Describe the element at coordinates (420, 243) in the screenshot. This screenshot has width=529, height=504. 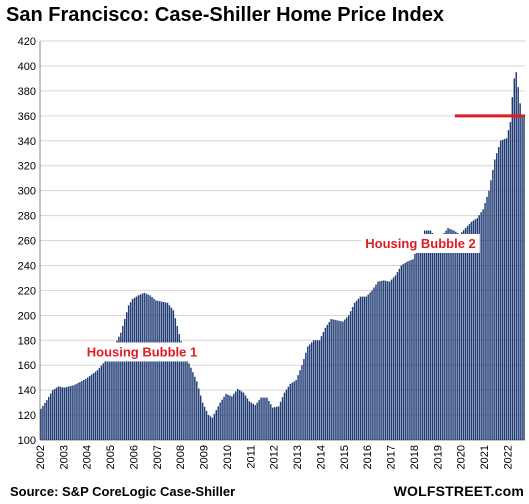
I see `annotation-bg` at that location.